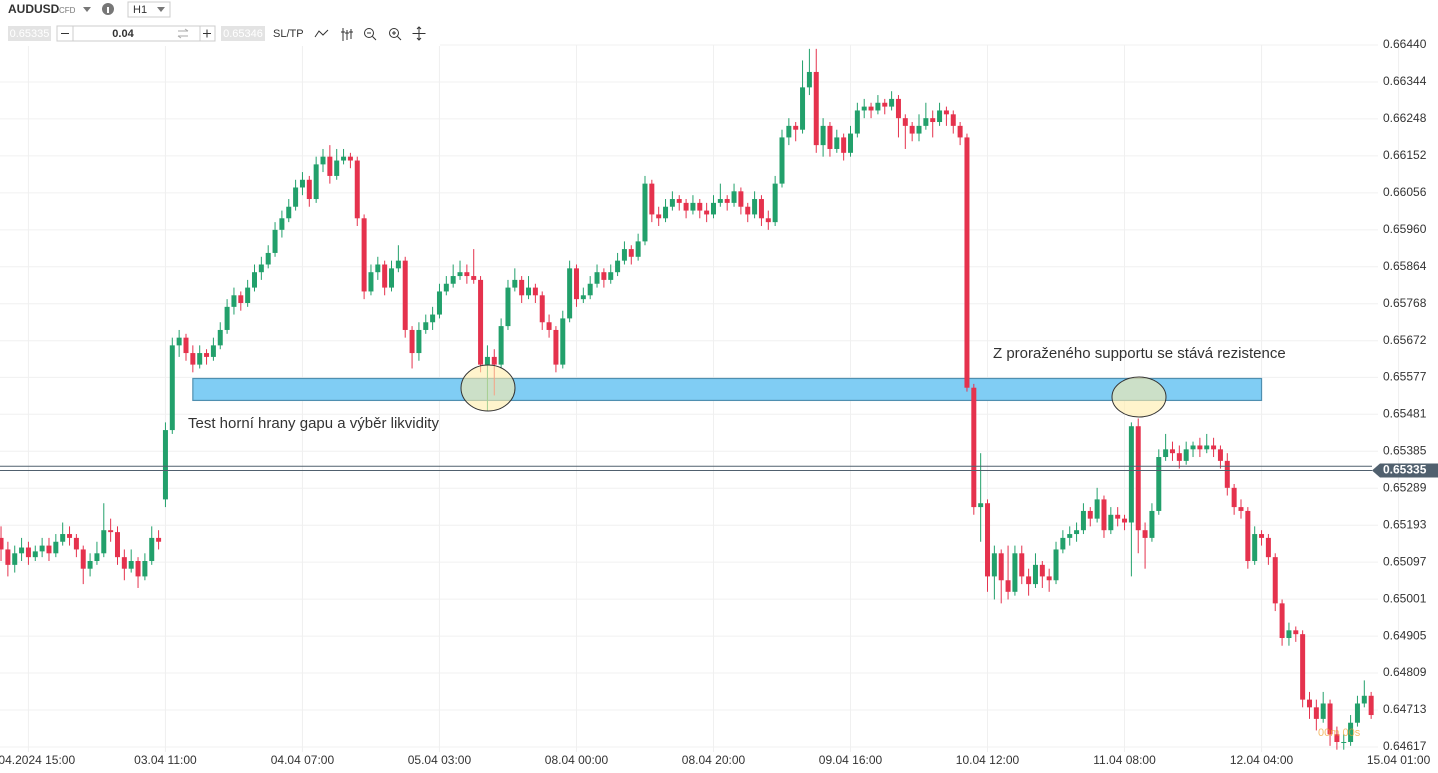  Describe the element at coordinates (1405, 487) in the screenshot. I see `y-tick-label: 0.65289` at that location.